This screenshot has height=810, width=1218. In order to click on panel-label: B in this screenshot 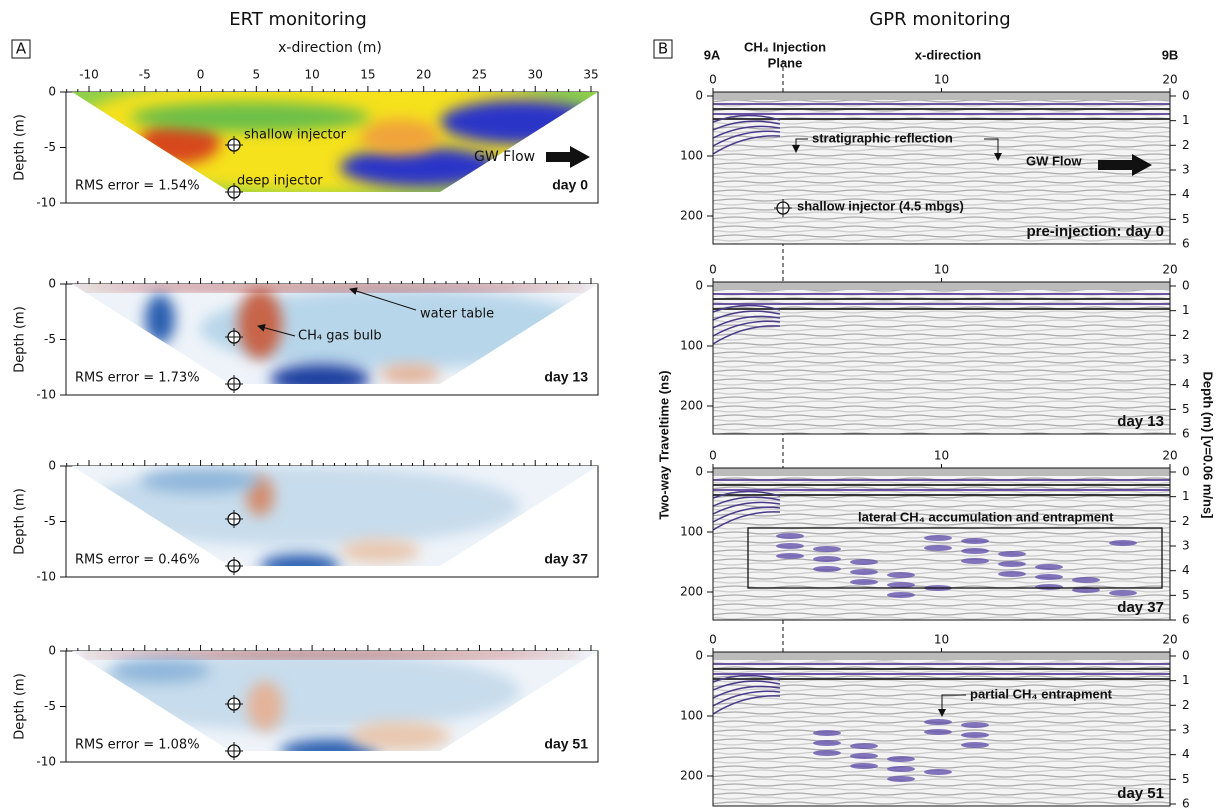, I will do `click(663, 49)`.